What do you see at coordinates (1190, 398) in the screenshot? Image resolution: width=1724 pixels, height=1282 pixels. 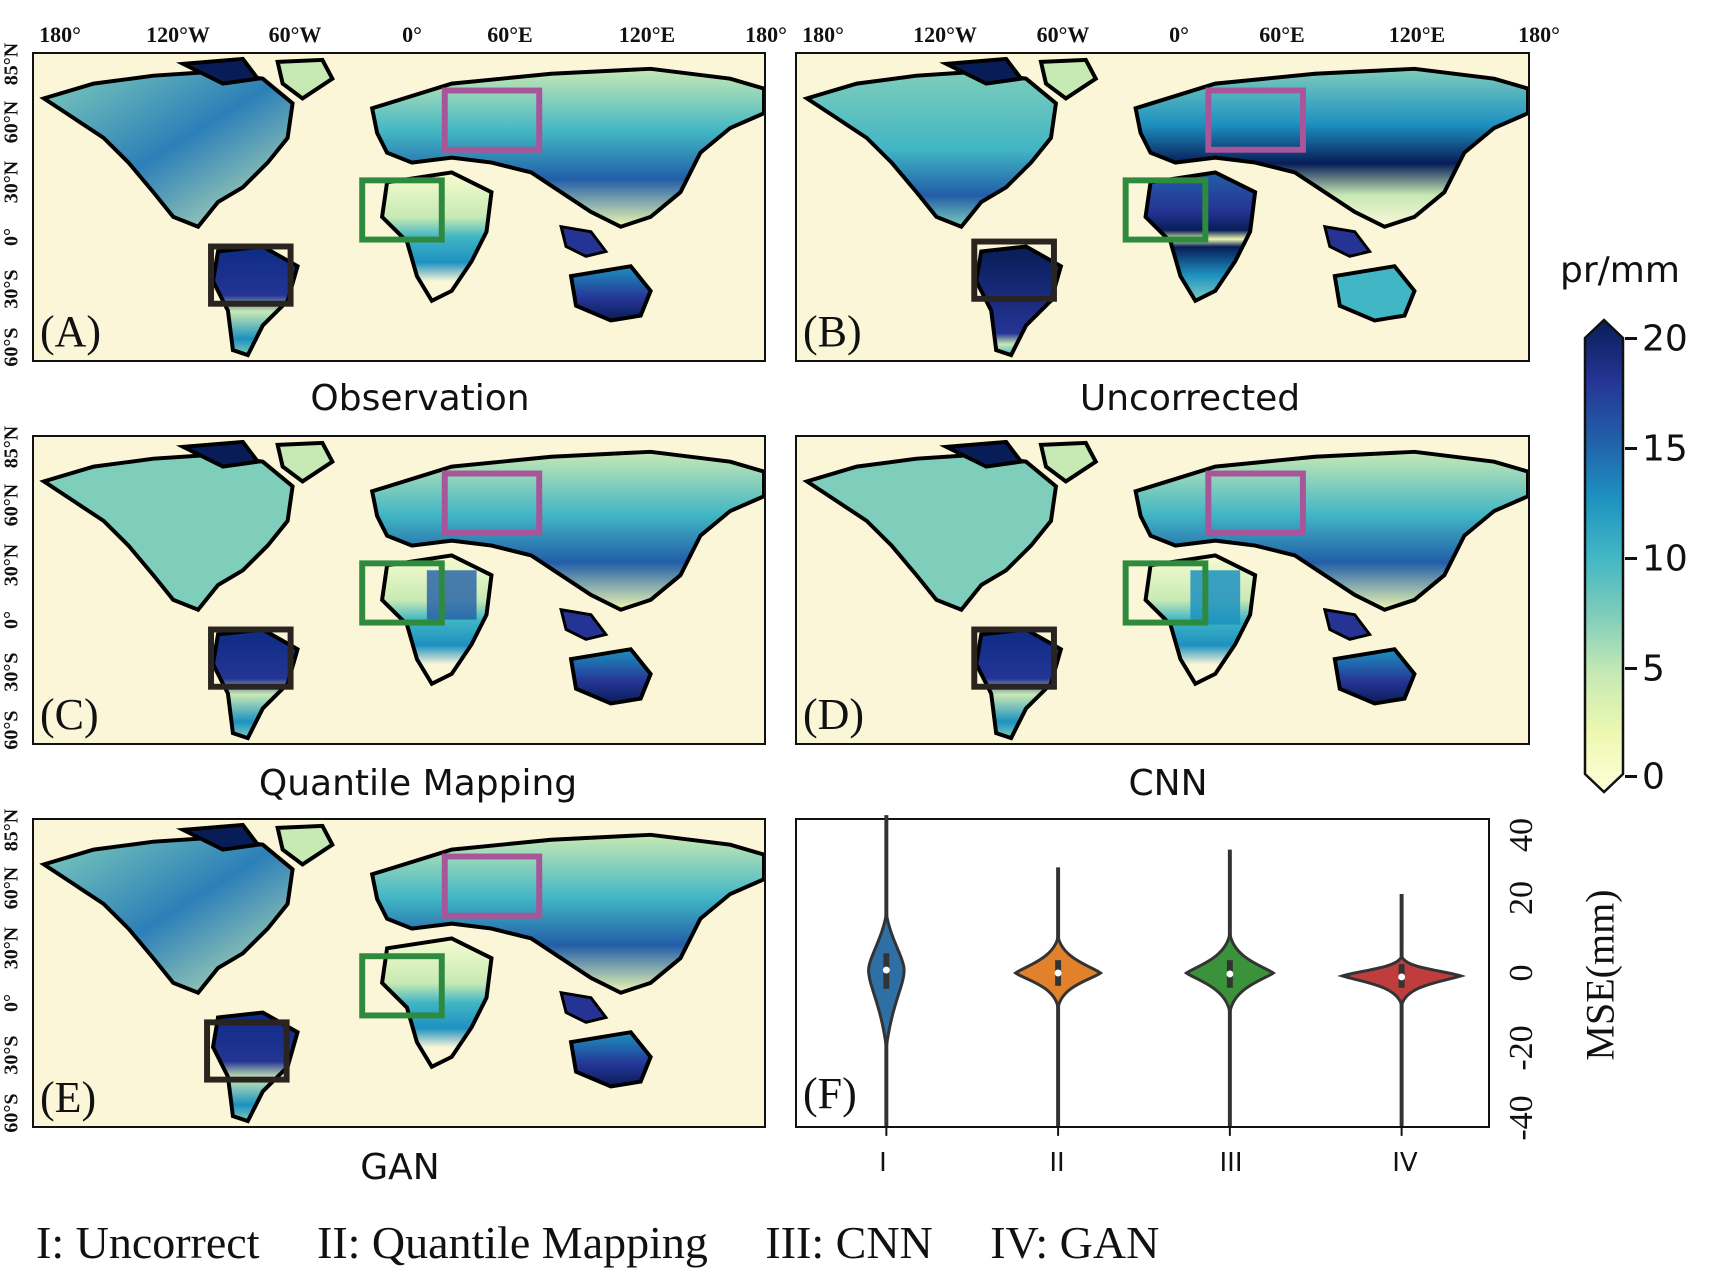 I see `panel-title-uncorrected: Uncorrected` at bounding box center [1190, 398].